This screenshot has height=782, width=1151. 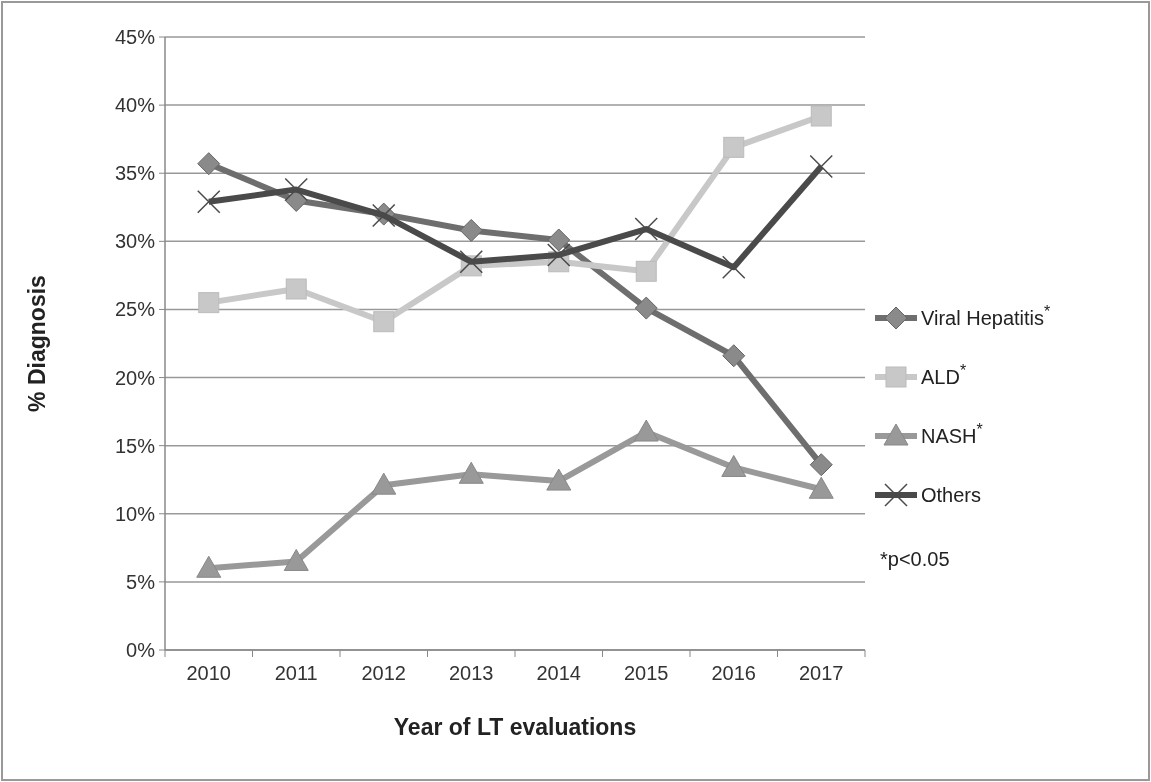 What do you see at coordinates (915, 559) in the screenshot?
I see `text: *p<0.05` at bounding box center [915, 559].